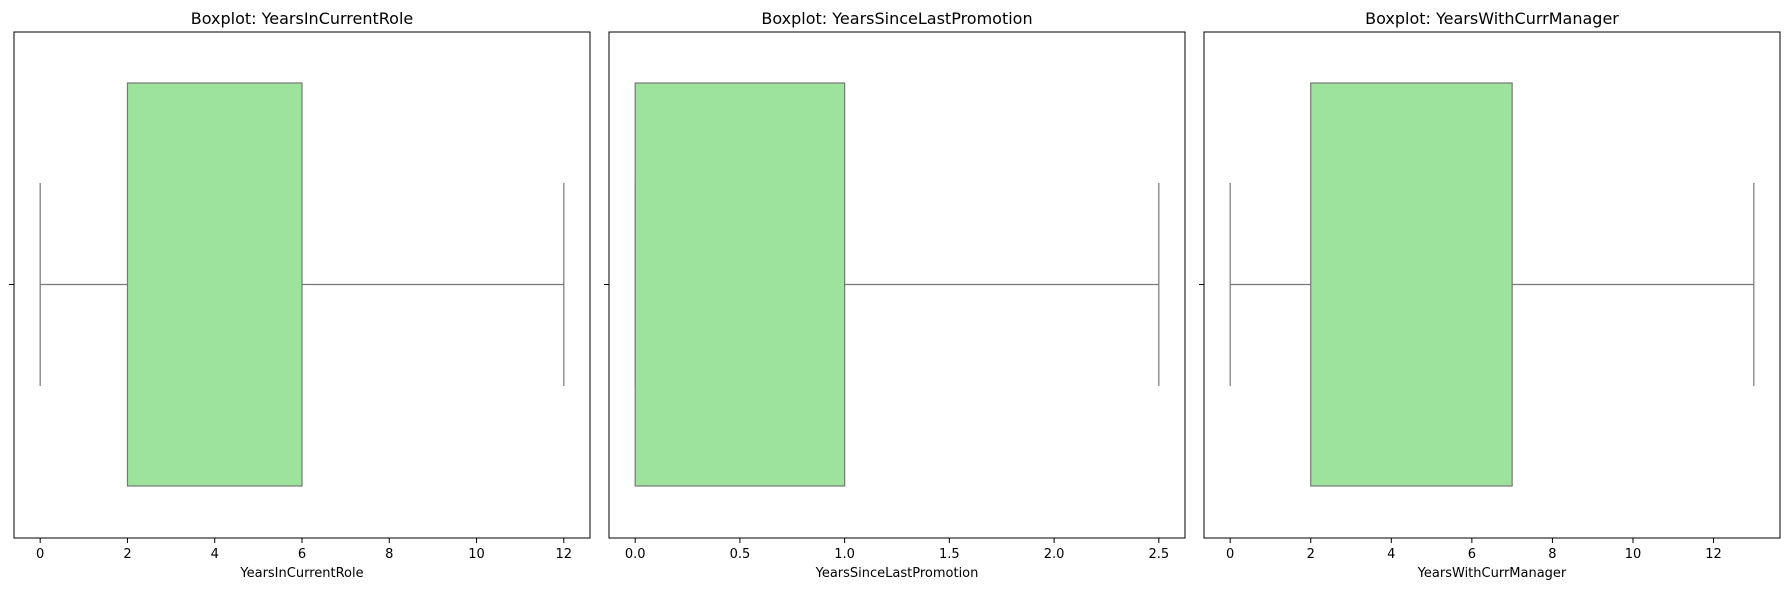 This screenshot has width=1790, height=590. What do you see at coordinates (949, 554) in the screenshot?
I see `x-tick-label: 1.5` at bounding box center [949, 554].